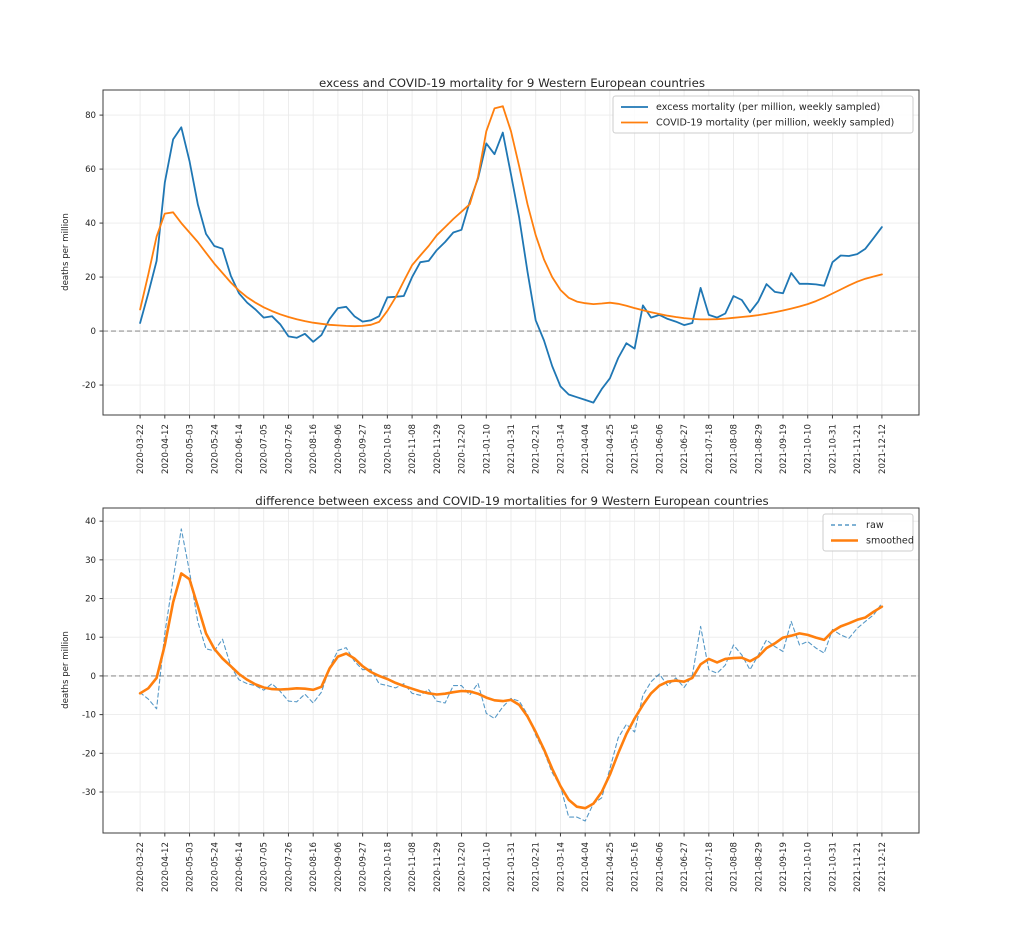 This screenshot has width=1024, height=931. Describe the element at coordinates (90, 561) in the screenshot. I see `y-axis-tick-label: 30` at that location.